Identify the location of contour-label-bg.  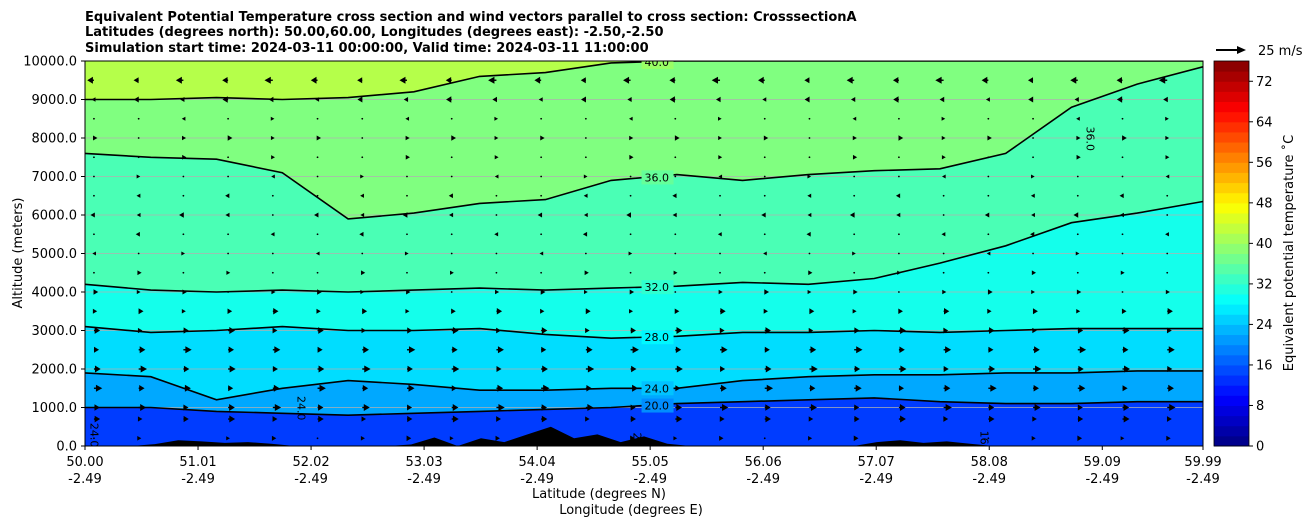
(657, 405).